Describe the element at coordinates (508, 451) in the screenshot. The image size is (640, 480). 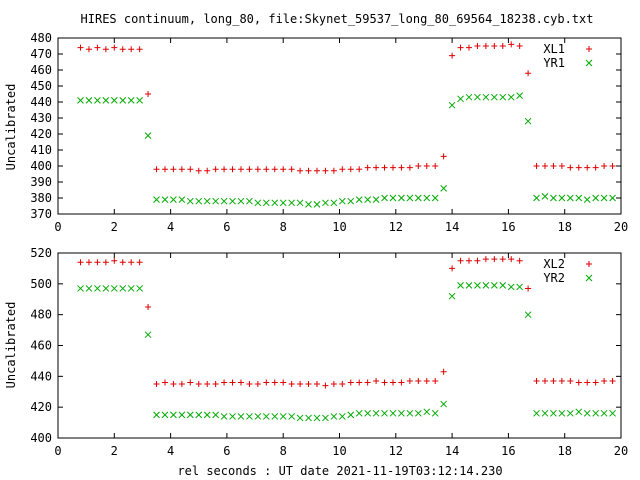
I see `bottom-x-tick-label: 16` at that location.